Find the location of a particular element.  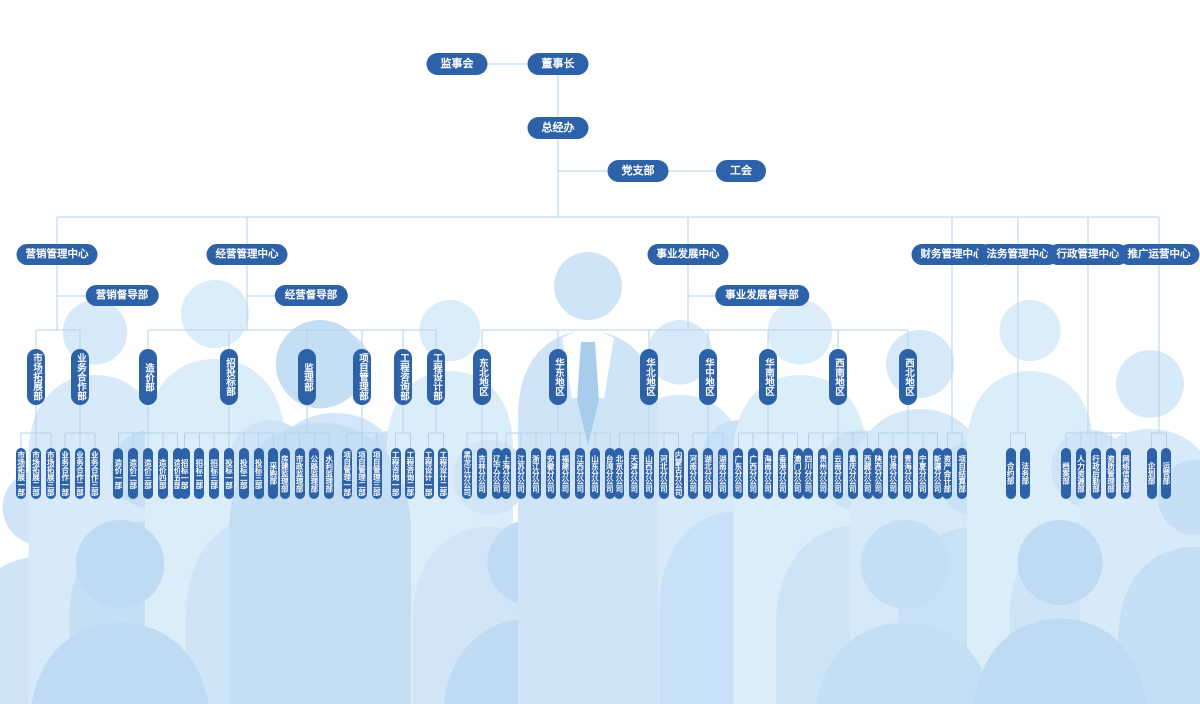

node-department: 西北地区 is located at coordinates (908, 377).